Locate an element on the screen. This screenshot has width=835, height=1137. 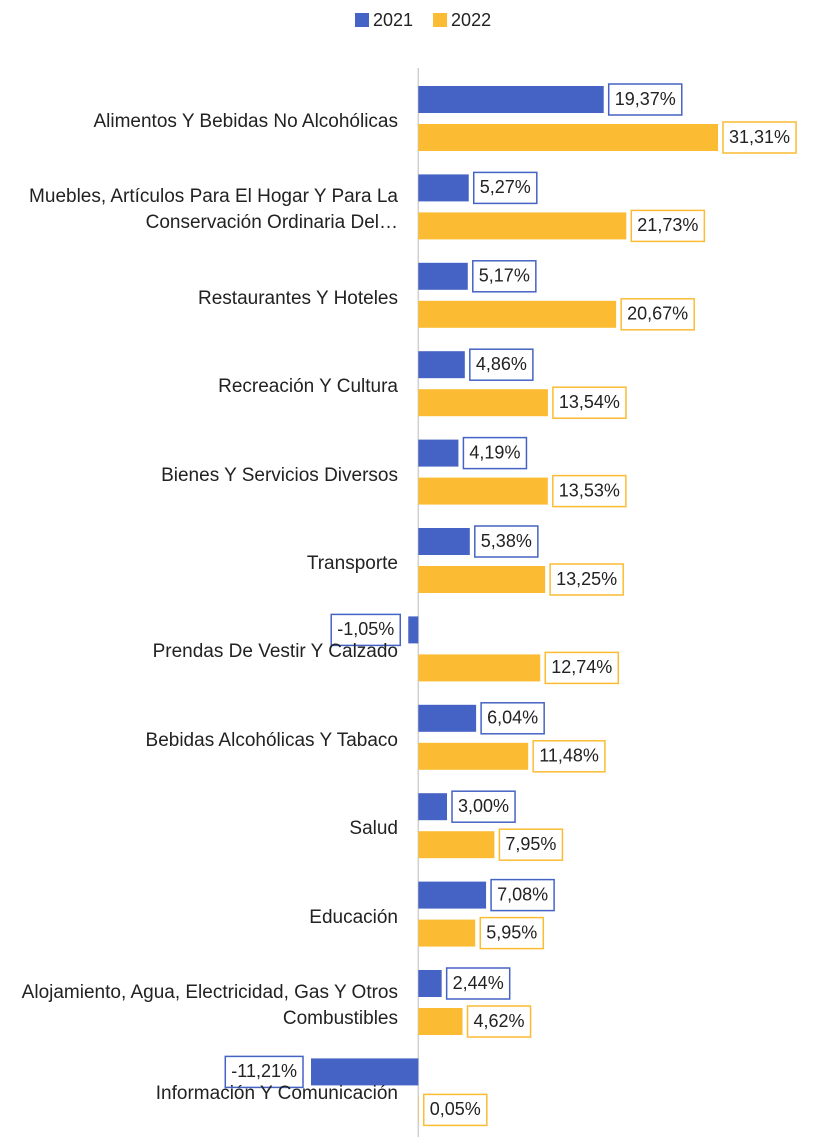
data-label-text: 4,86% is located at coordinates (501, 364).